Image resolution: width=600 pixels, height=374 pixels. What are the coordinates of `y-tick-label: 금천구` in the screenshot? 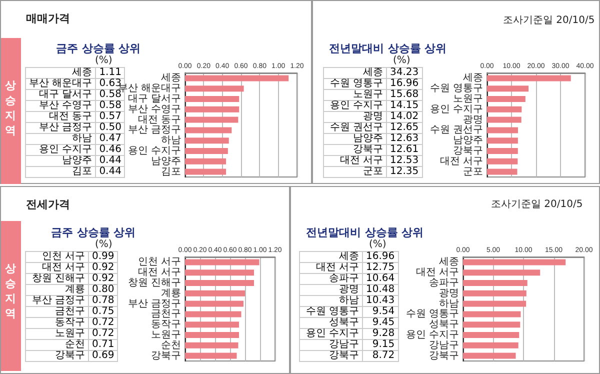 It's located at (166, 314).